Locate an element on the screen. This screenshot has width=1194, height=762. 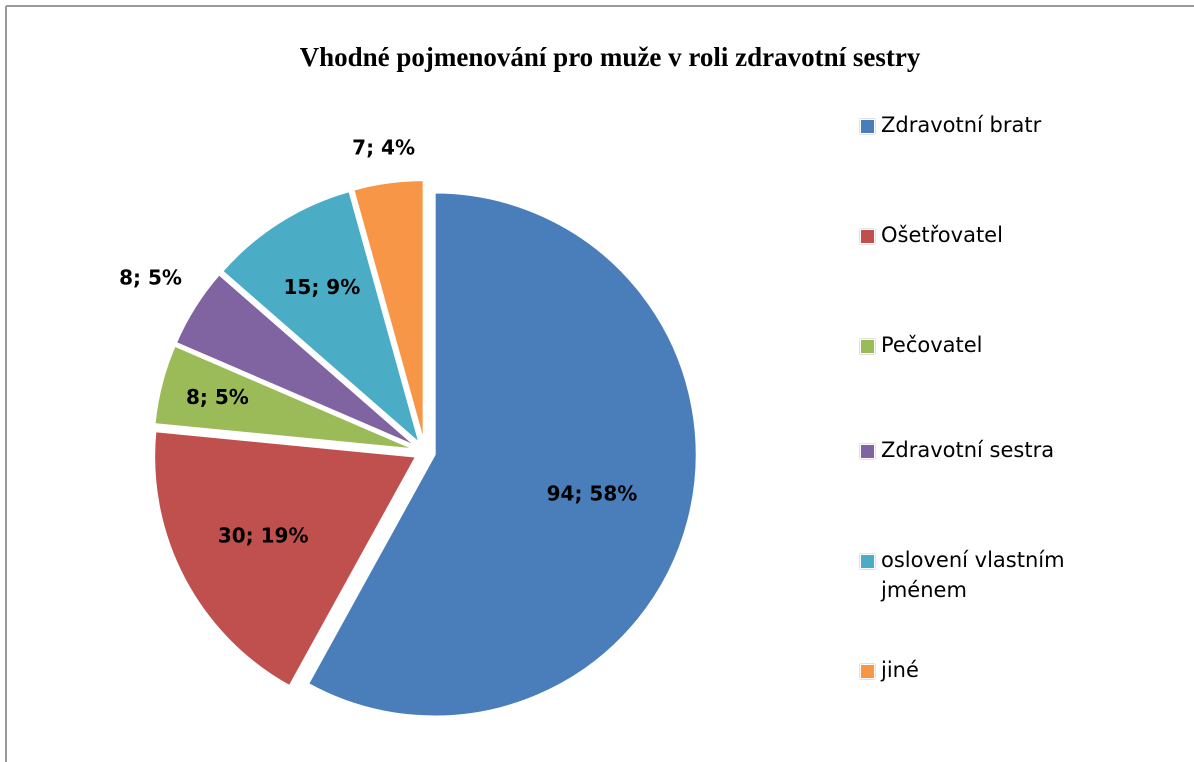
legend-item: Zdravotní bratr is located at coordinates (990, 125).